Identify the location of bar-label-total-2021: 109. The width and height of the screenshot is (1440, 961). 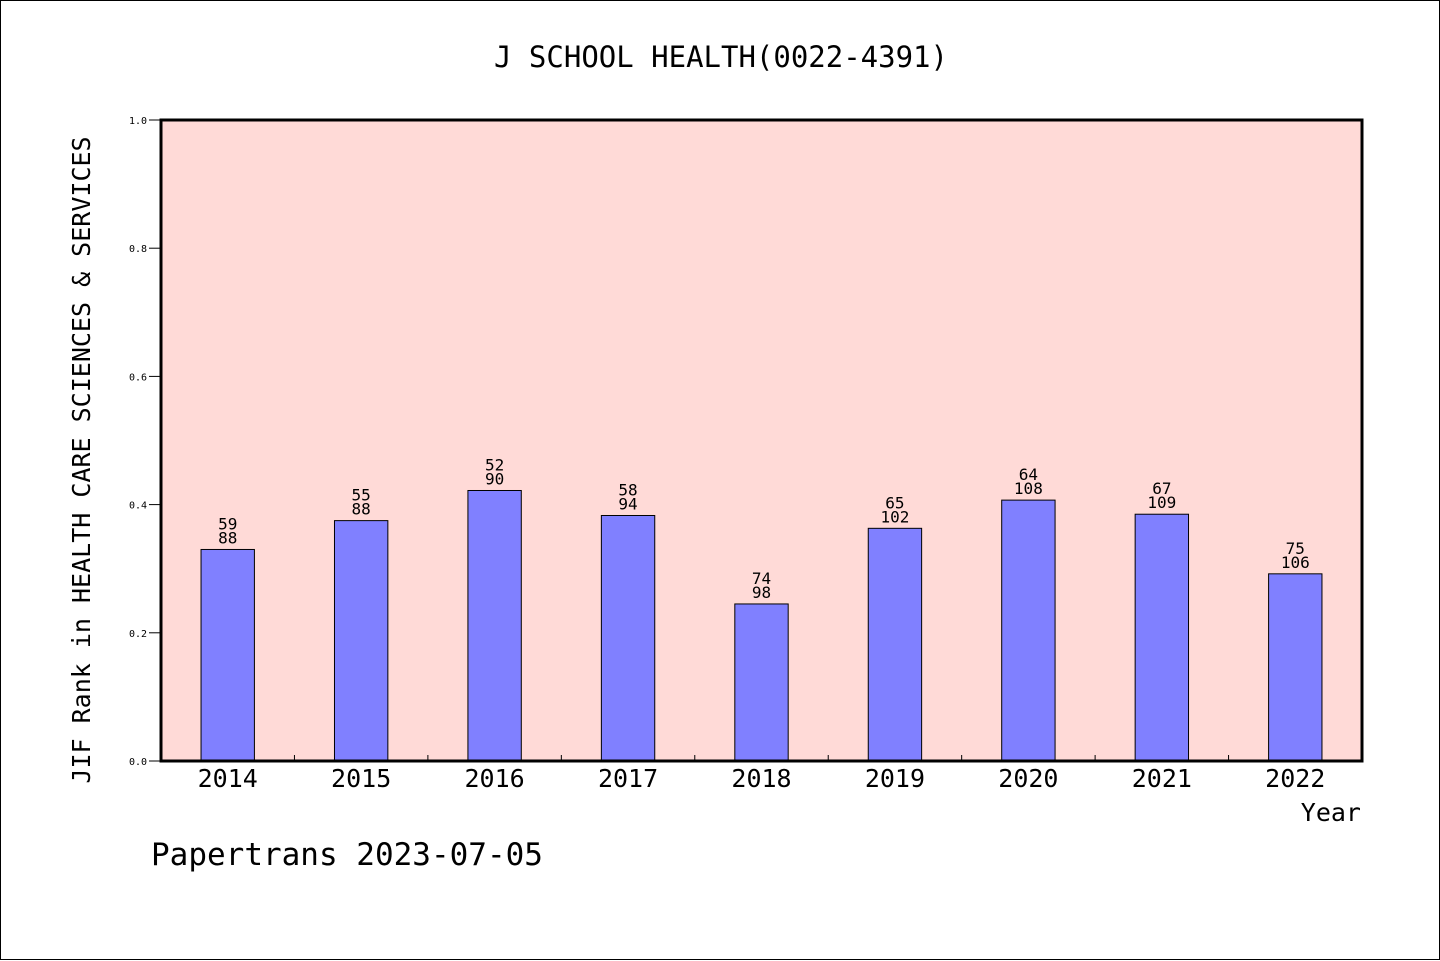
(1161, 502).